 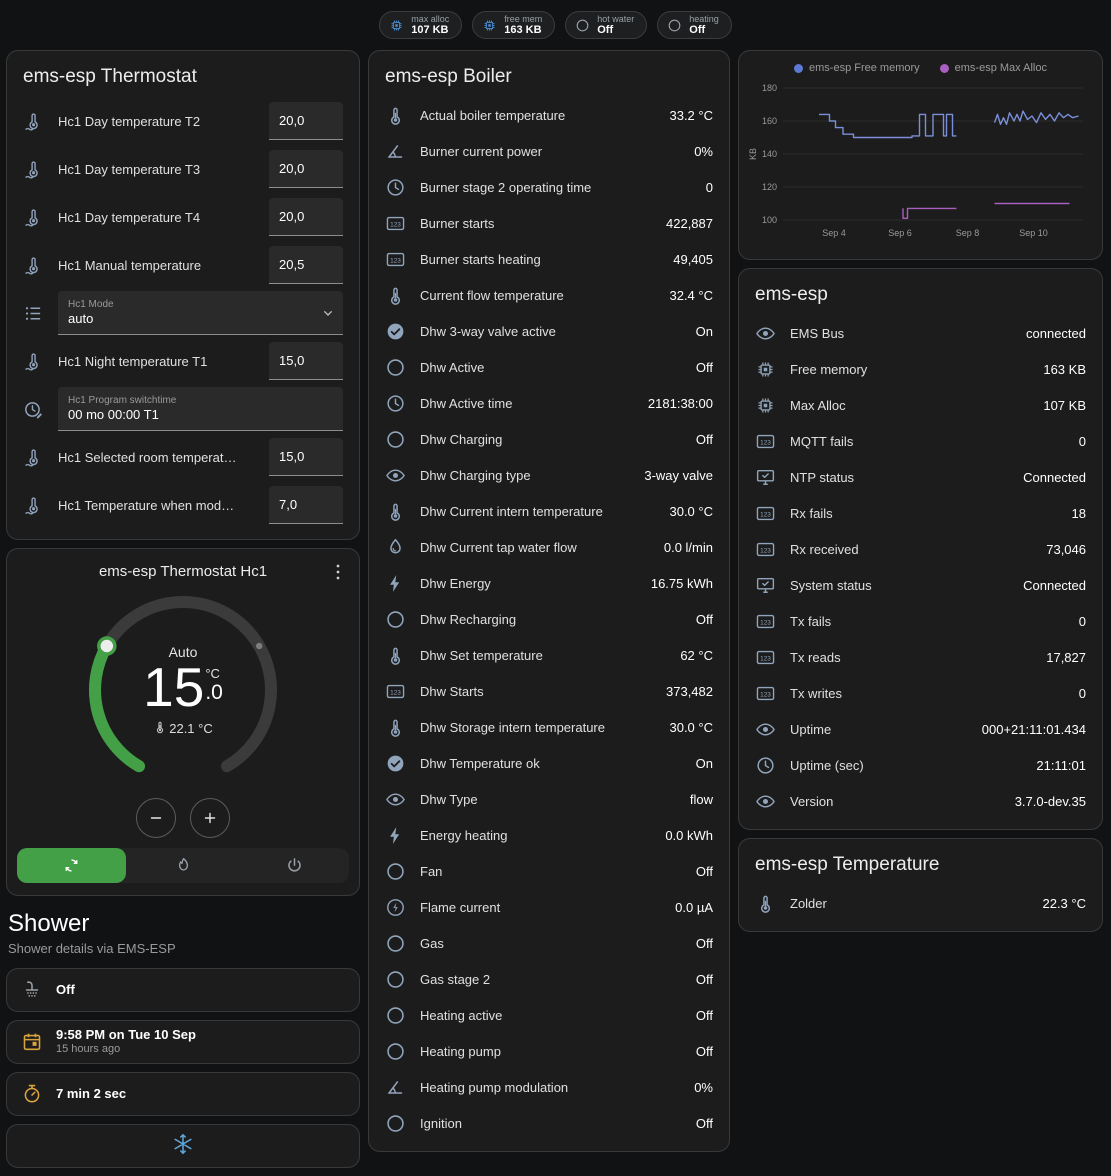 What do you see at coordinates (691, 115) in the screenshot?
I see `entity-state: 33.2 °C` at bounding box center [691, 115].